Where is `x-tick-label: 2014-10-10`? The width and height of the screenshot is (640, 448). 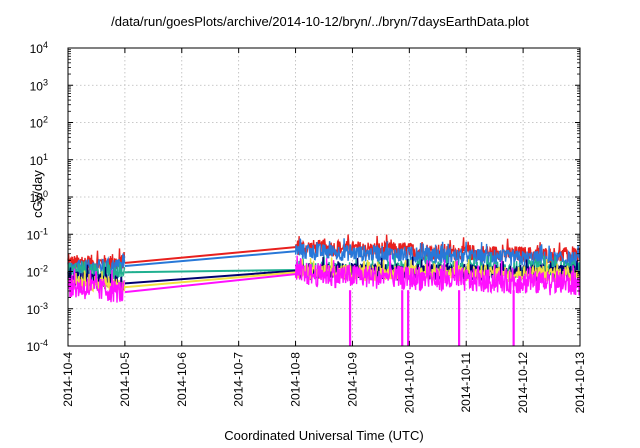 x-tick-label: 2014-10-10 is located at coordinates (409, 383).